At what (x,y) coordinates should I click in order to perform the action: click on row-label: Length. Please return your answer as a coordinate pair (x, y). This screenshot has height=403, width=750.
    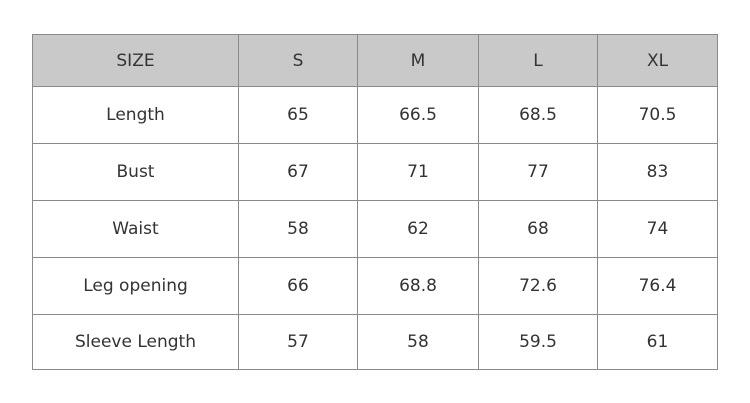
    Looking at the image, I should click on (135, 115).